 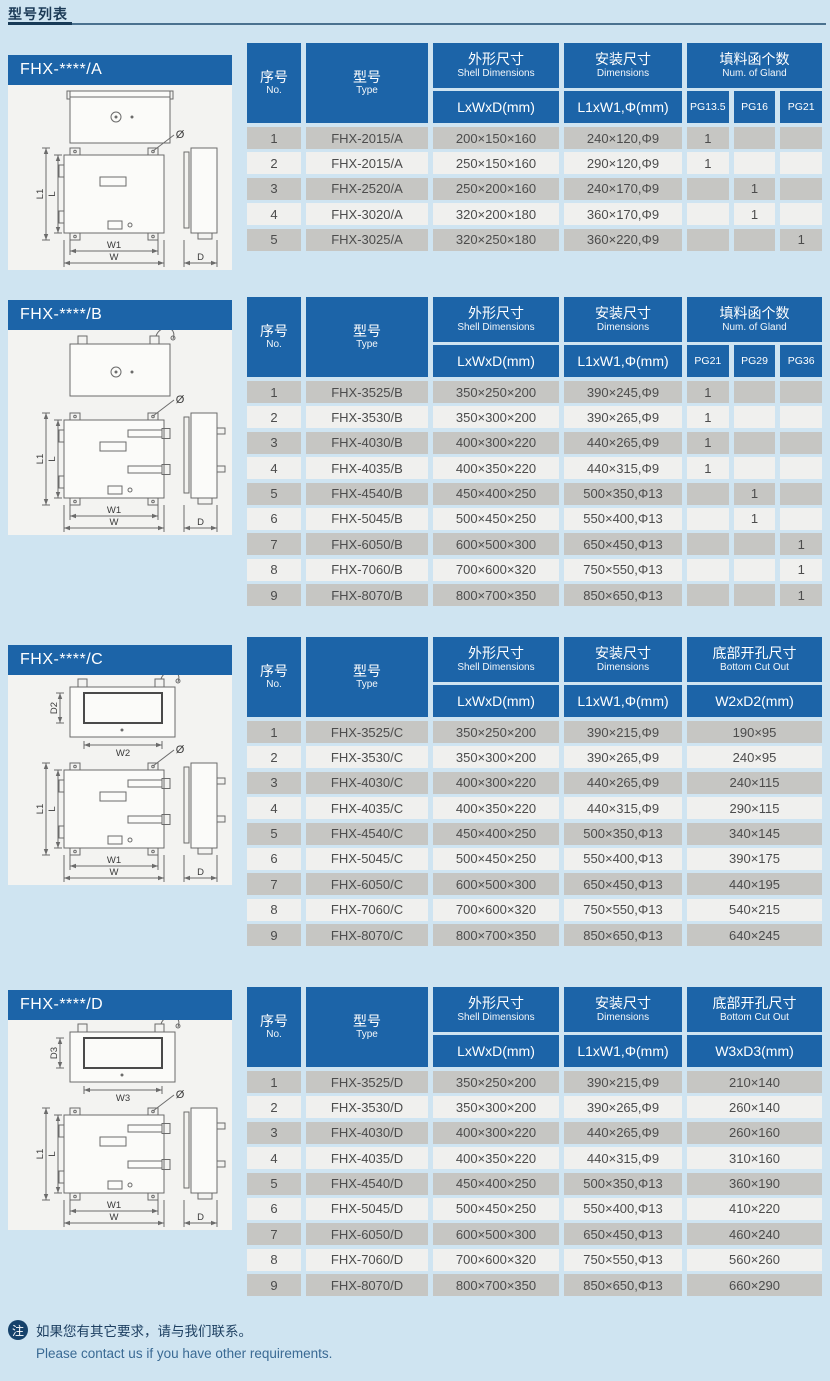 I want to click on cell-gland-PG13.5: 1, so click(x=708, y=163).